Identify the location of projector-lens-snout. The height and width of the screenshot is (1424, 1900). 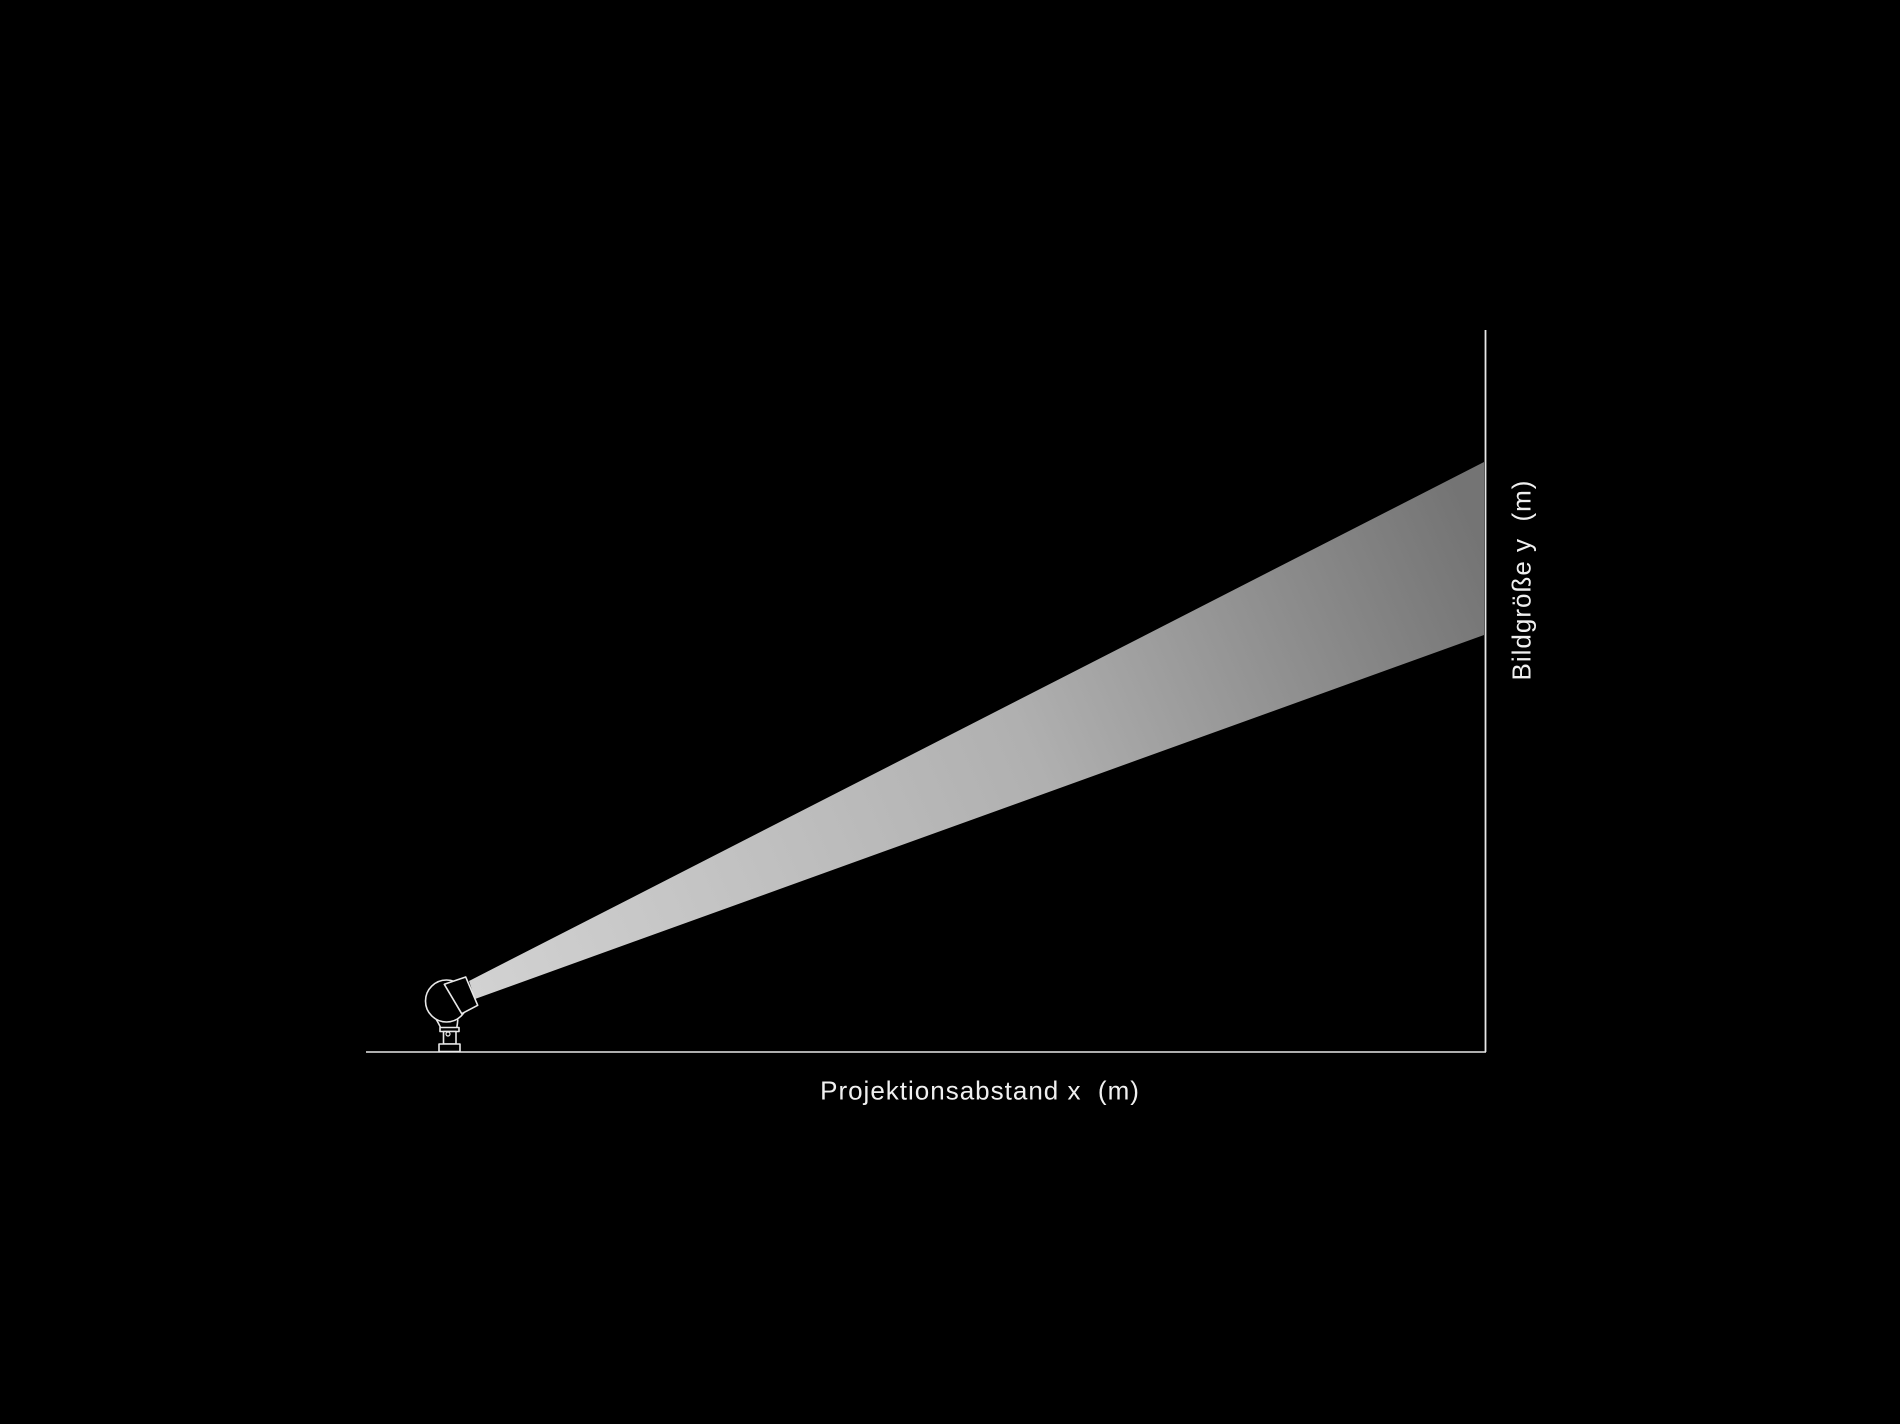
(461, 995).